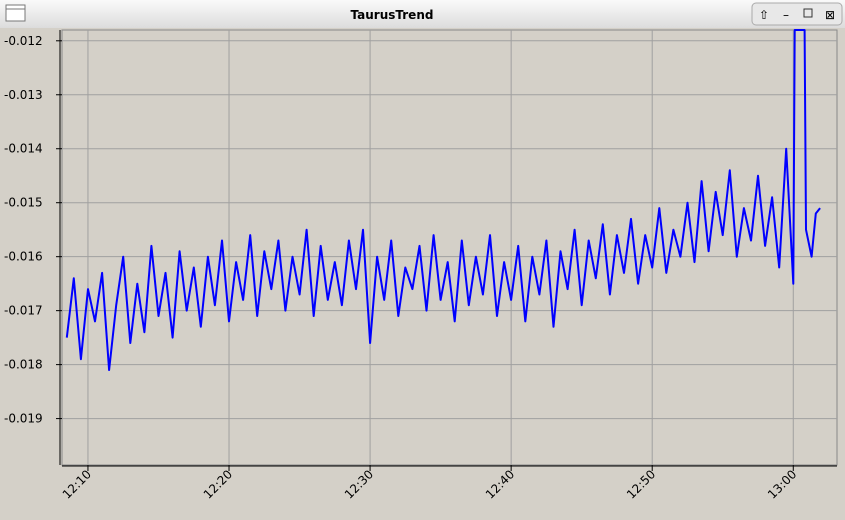 Image resolution: width=845 pixels, height=520 pixels. Describe the element at coordinates (830, 15) in the screenshot. I see `close-button: ⊠` at that location.